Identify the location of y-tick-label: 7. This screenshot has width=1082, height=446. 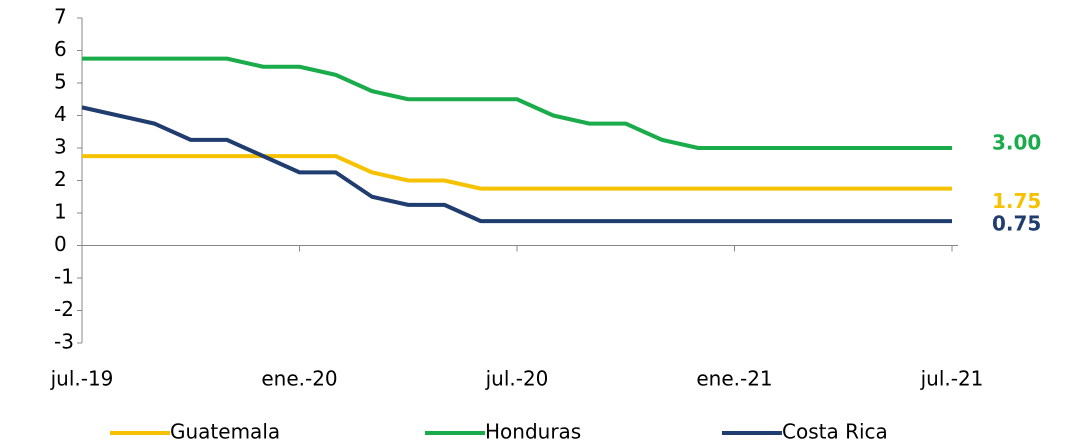
(60, 17).